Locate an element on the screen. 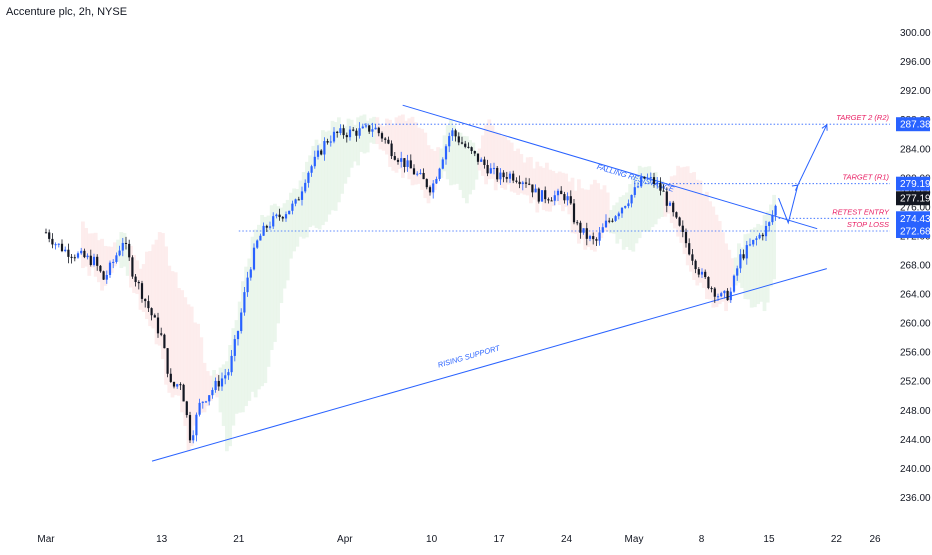  x-tick-label: 10 is located at coordinates (432, 539).